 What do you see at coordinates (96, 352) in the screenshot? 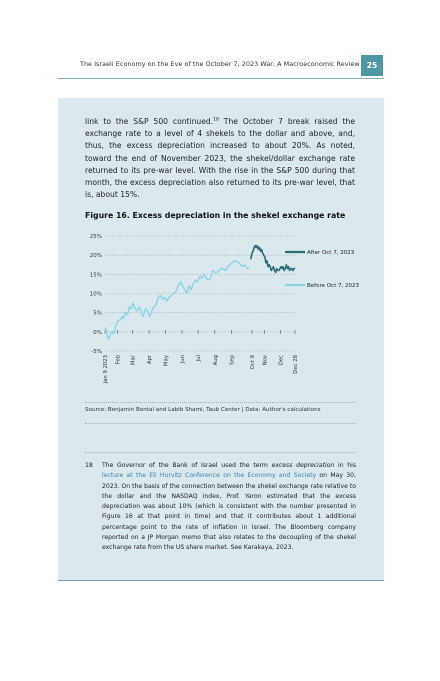
I see `y-tick-label: -5%` at bounding box center [96, 352].